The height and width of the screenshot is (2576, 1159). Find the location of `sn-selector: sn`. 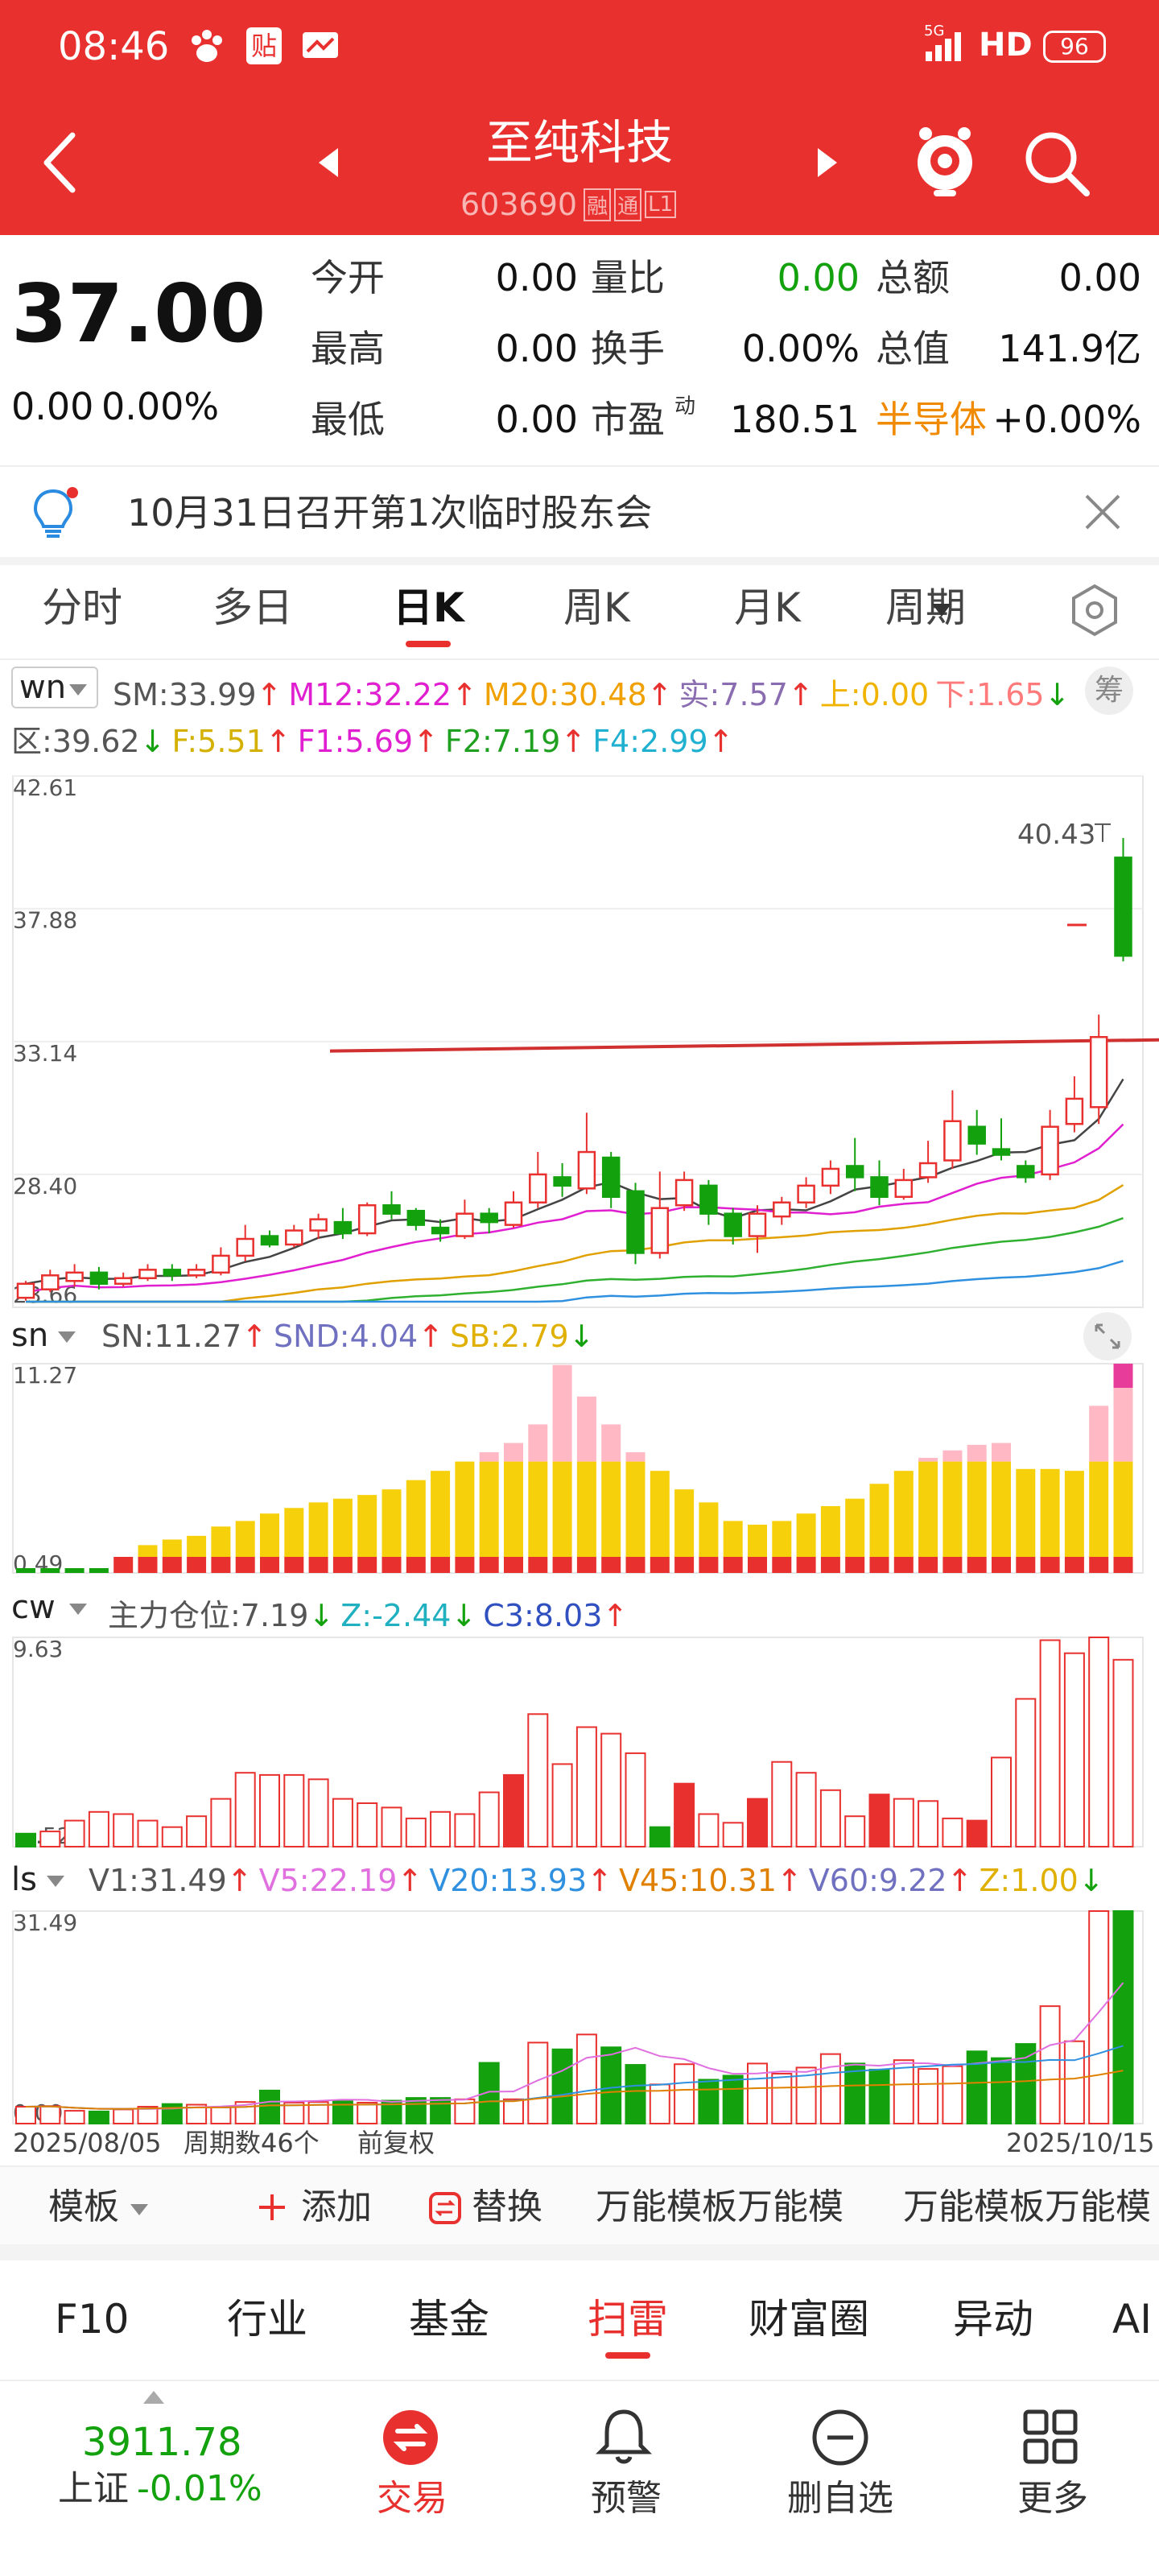

sn-selector: sn is located at coordinates (54, 1335).